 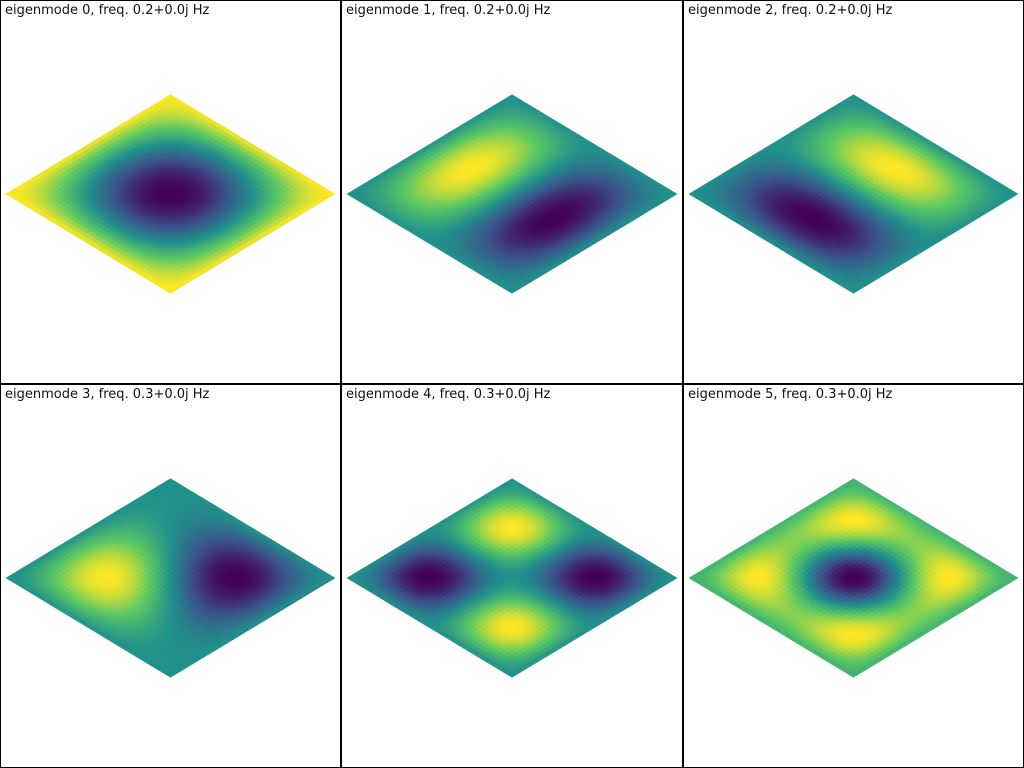 I want to click on panel-title: eigenmode 2, freq. 0.2+0.0j Hz, so click(x=790, y=10).